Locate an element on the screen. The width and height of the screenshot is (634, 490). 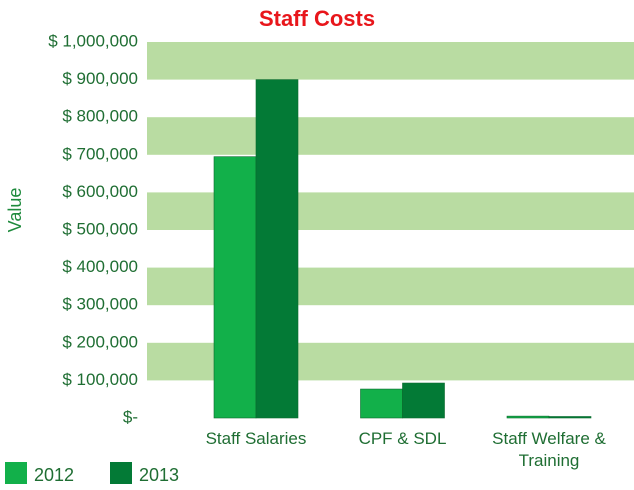
x-tick-label: CPF & SDL is located at coordinates (402, 438).